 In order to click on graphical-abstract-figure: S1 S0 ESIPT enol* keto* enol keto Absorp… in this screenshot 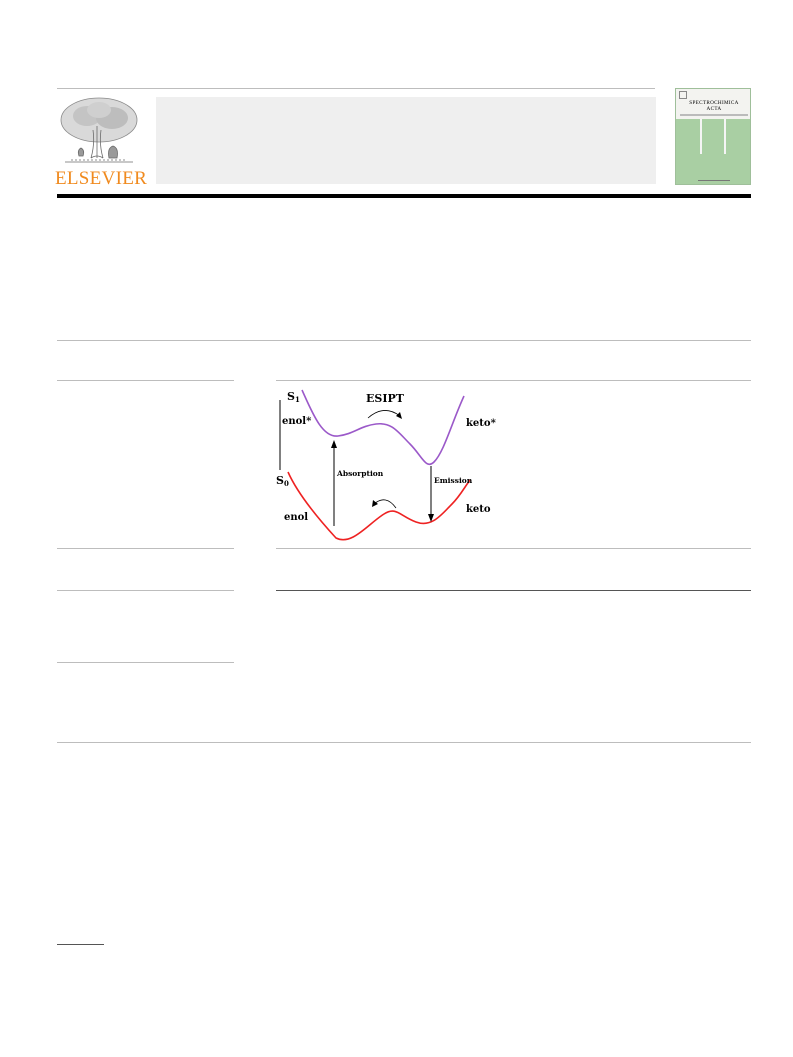, I will do `click(391, 464)`.